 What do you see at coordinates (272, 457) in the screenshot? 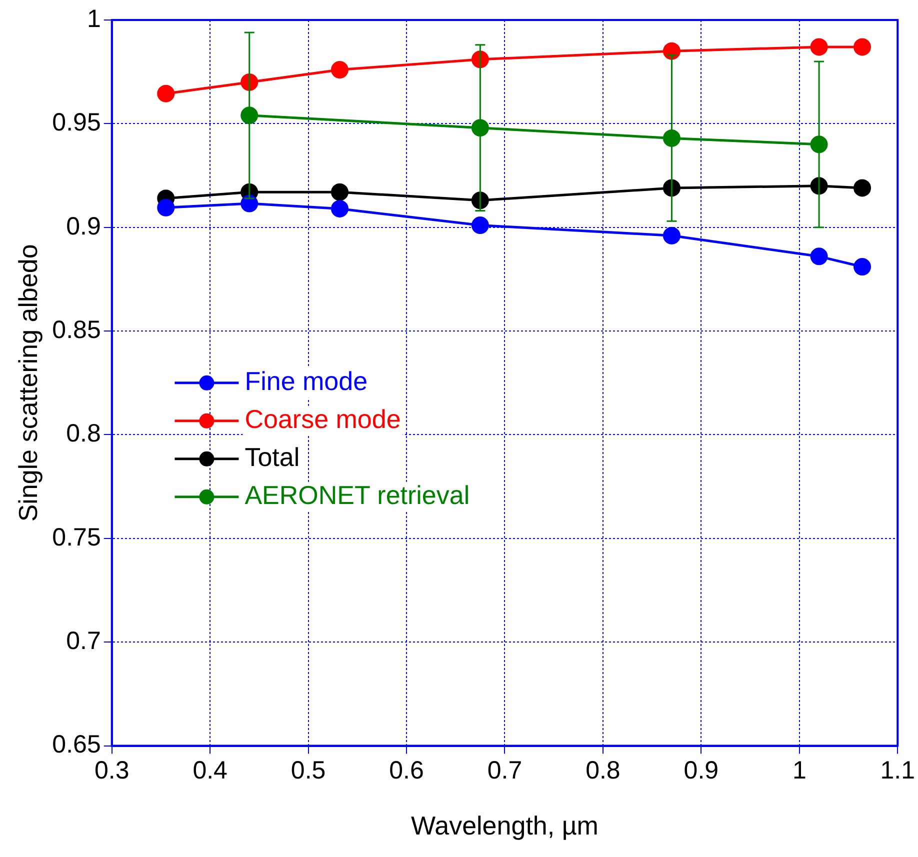
I see `legend-label: Total` at bounding box center [272, 457].